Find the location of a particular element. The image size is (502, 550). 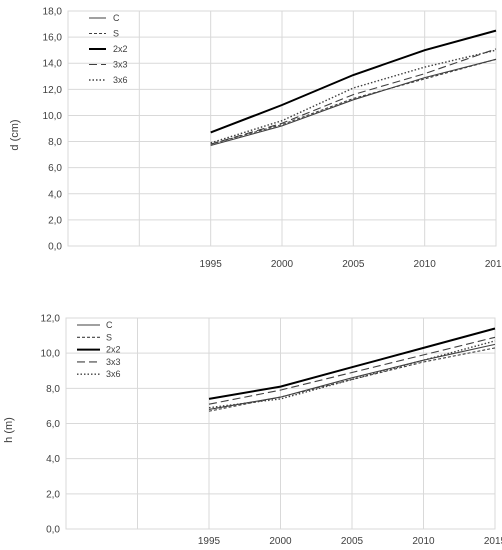

y-tick-label: 16,0 is located at coordinates (53, 38).